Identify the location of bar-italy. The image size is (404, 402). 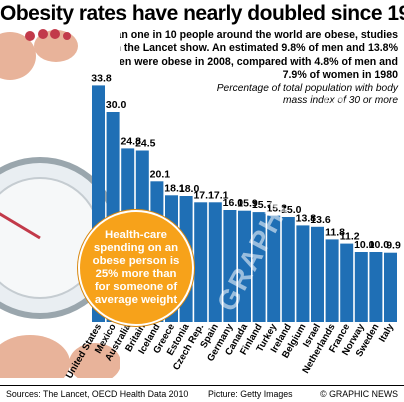
(390, 287).